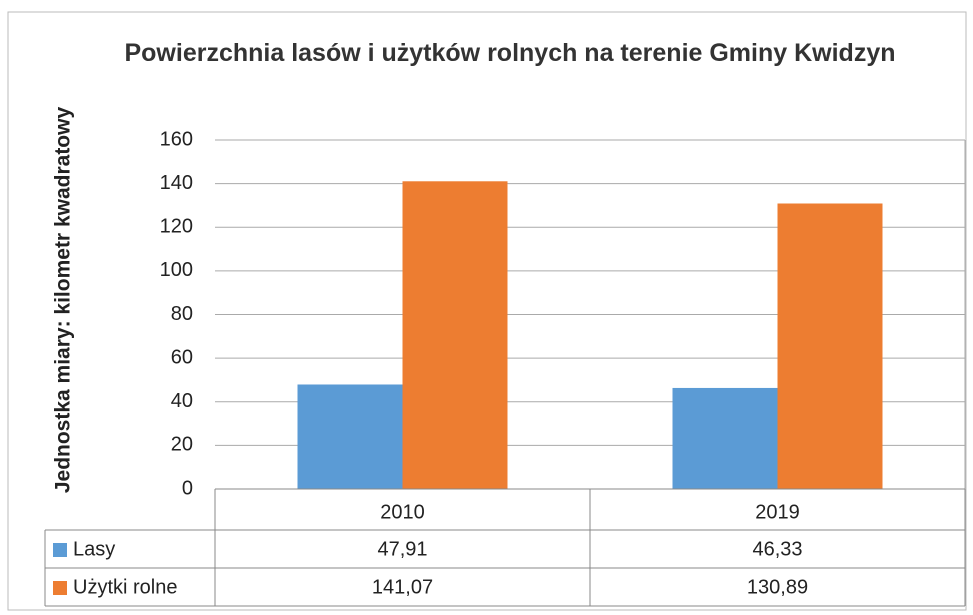 This screenshot has width=973, height=615. What do you see at coordinates (176, 183) in the screenshot?
I see `y-tick-label: 140` at bounding box center [176, 183].